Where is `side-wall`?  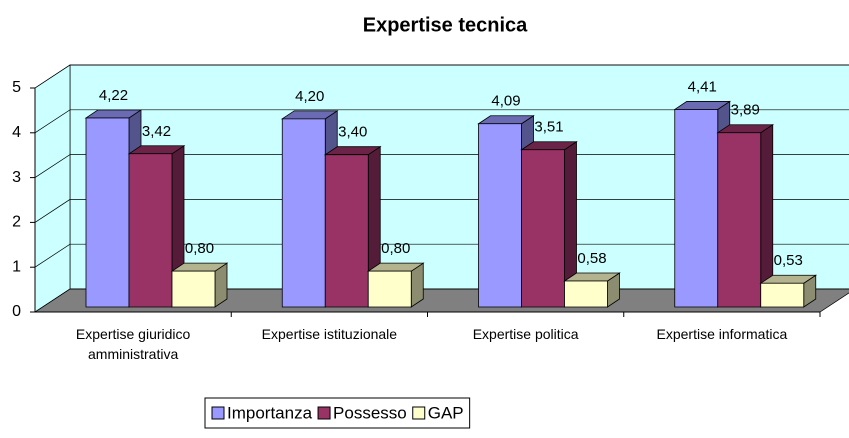
side-wall is located at coordinates (52, 188).